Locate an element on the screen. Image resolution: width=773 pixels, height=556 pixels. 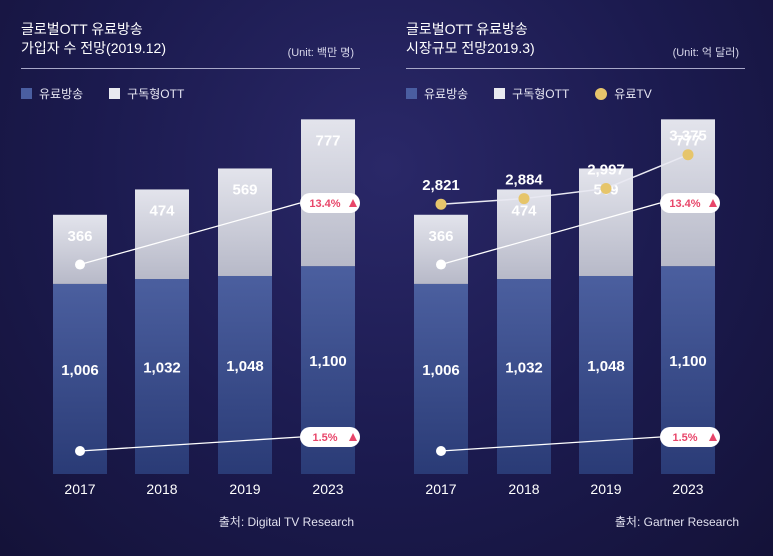
point-paid-tv-2017 is located at coordinates (441, 204).